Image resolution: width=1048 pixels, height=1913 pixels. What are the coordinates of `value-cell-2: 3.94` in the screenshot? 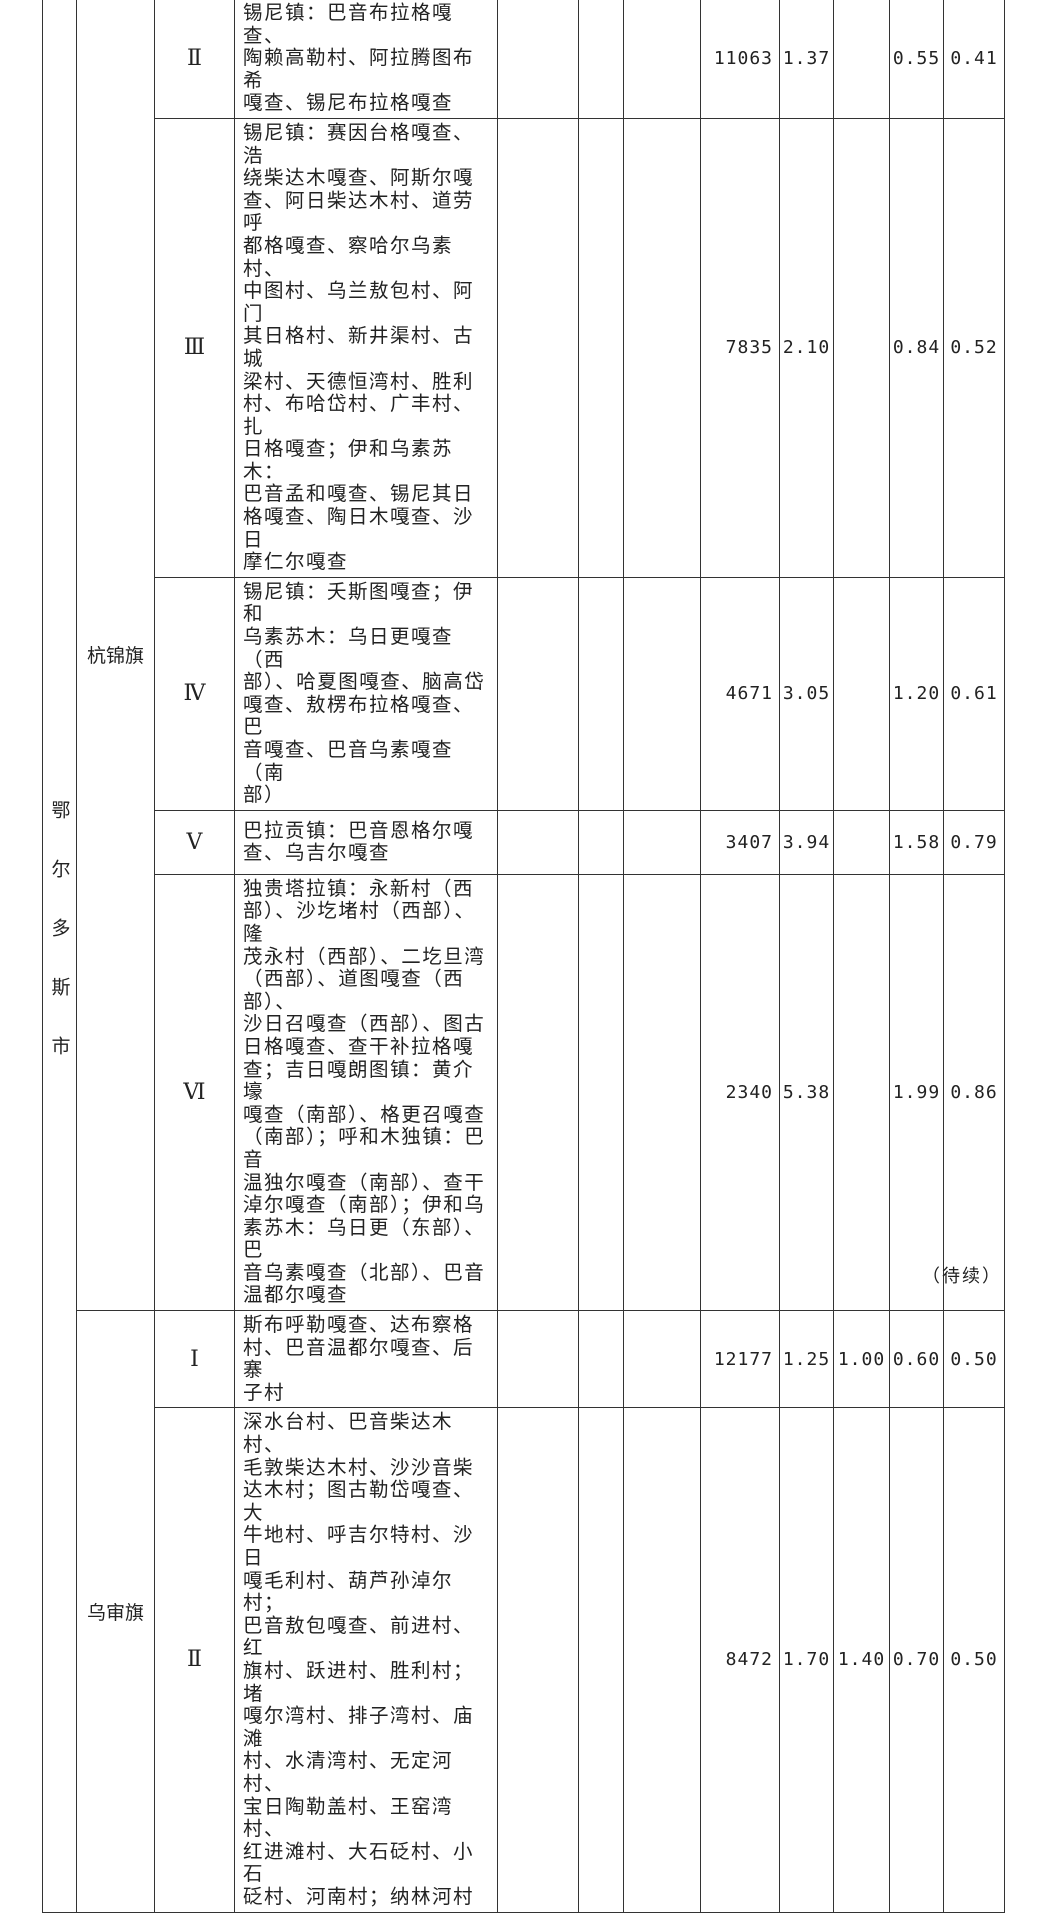 It's located at (806, 842).